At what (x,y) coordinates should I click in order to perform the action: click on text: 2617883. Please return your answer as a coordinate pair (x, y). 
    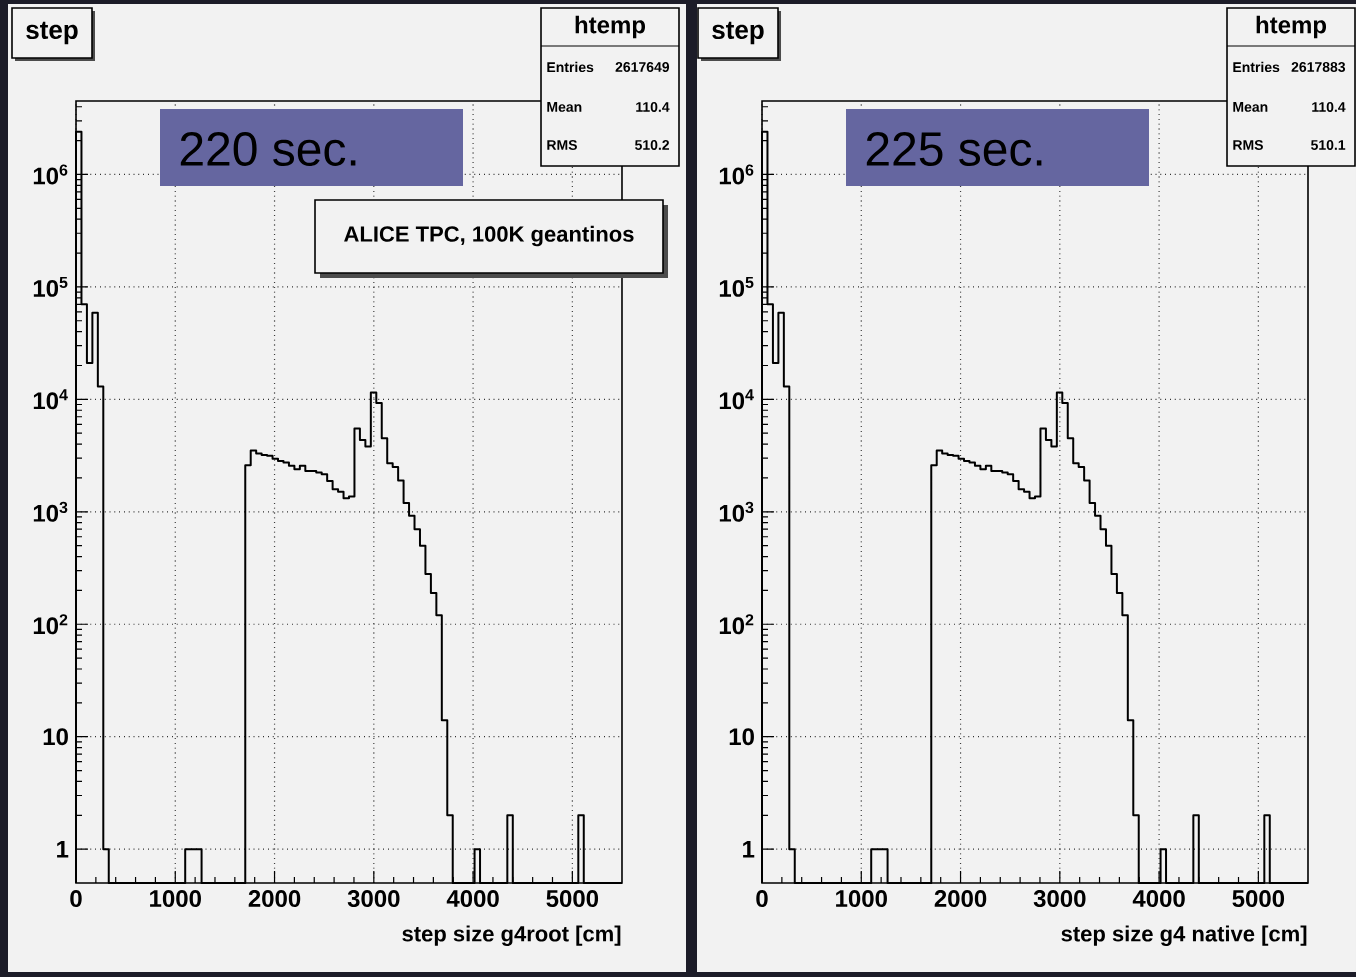
    Looking at the image, I should click on (1318, 67).